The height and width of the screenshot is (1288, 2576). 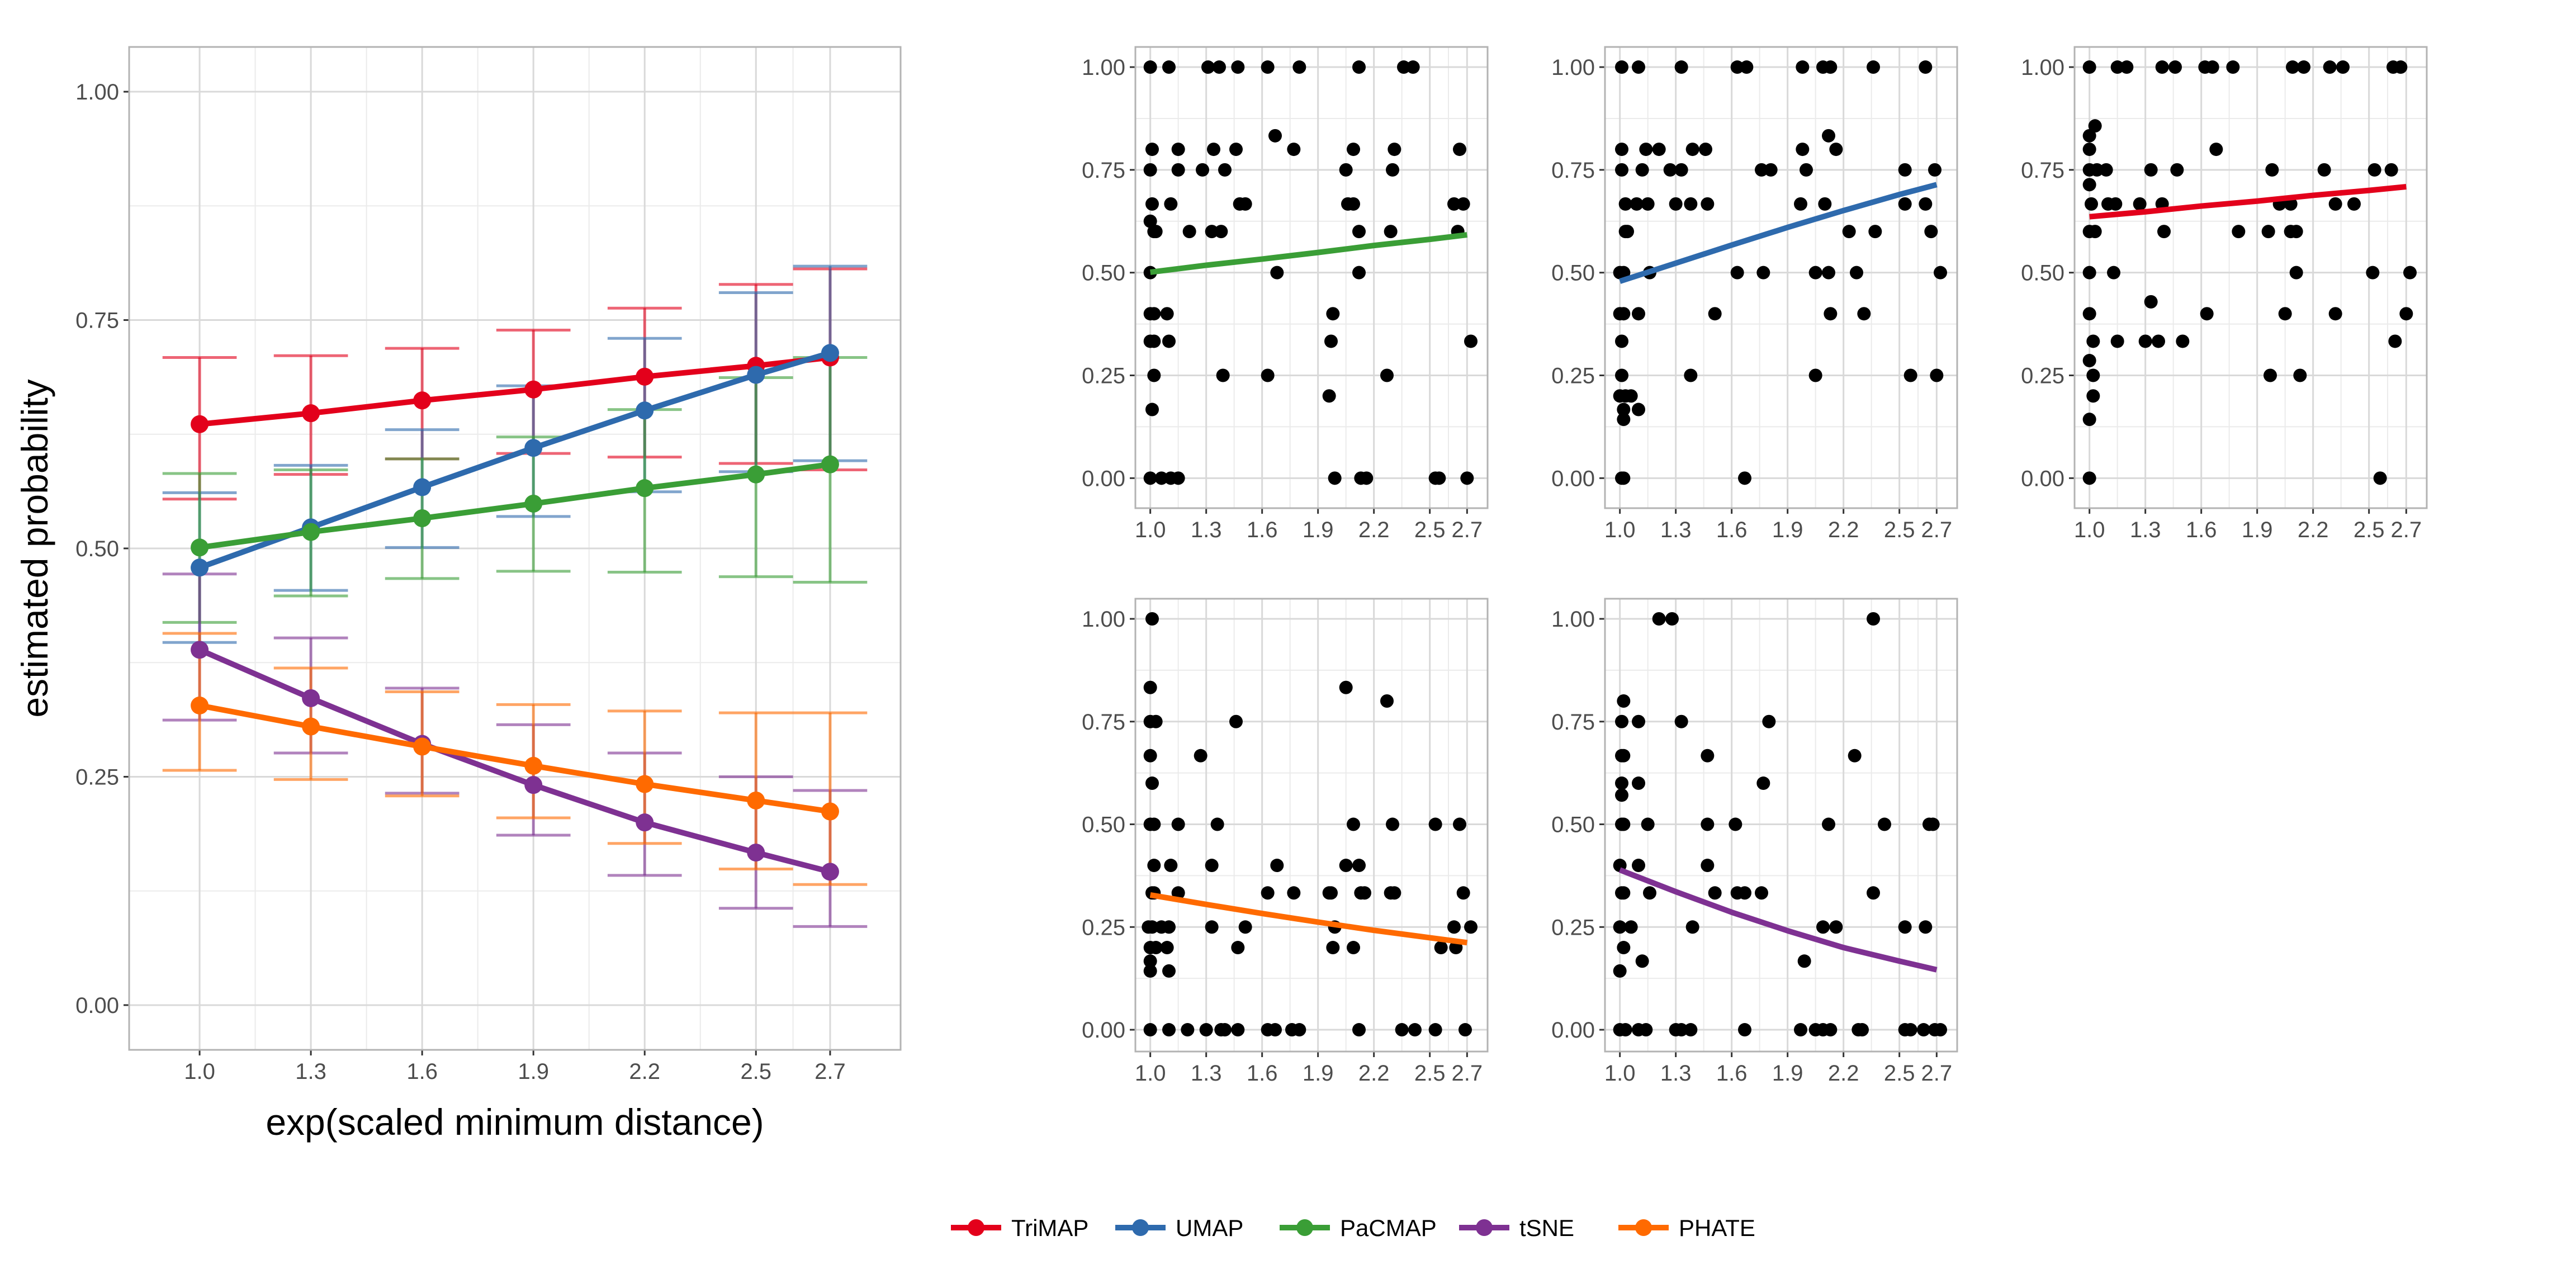 I want to click on data-point-TriMAP, so click(x=533, y=389).